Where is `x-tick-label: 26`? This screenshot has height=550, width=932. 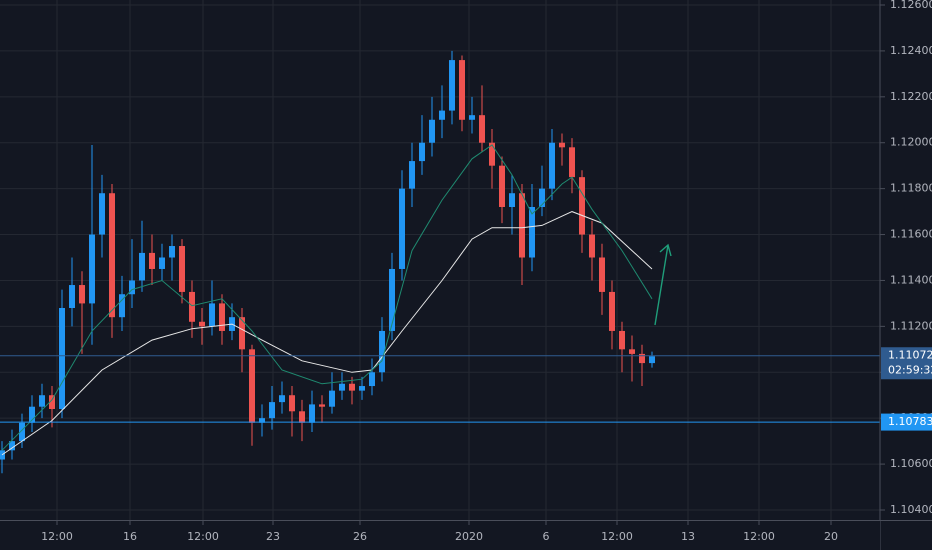 x-tick-label: 26 is located at coordinates (360, 536).